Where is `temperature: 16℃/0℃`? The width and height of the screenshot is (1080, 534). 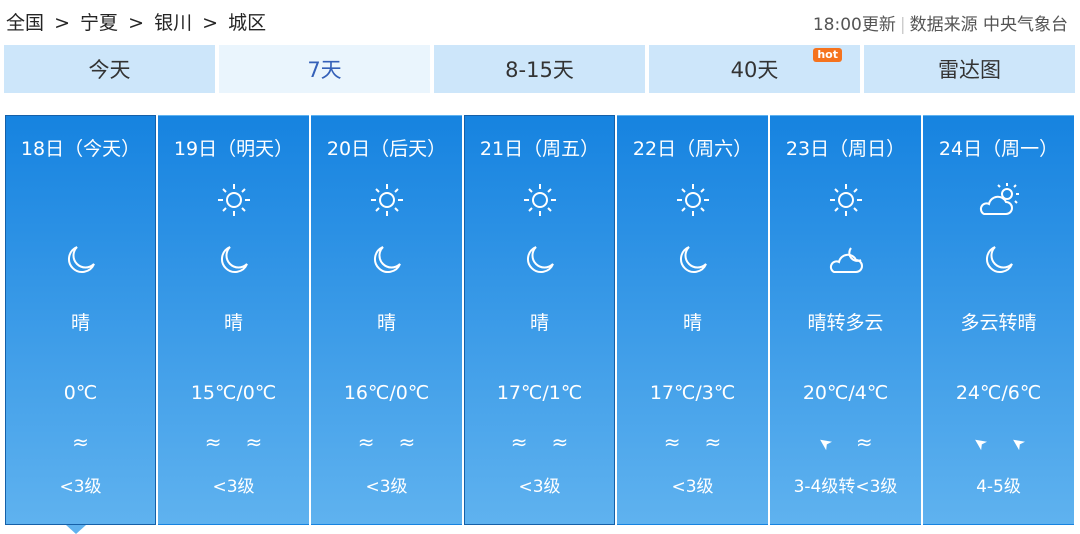 temperature: 16℃/0℃ is located at coordinates (386, 393).